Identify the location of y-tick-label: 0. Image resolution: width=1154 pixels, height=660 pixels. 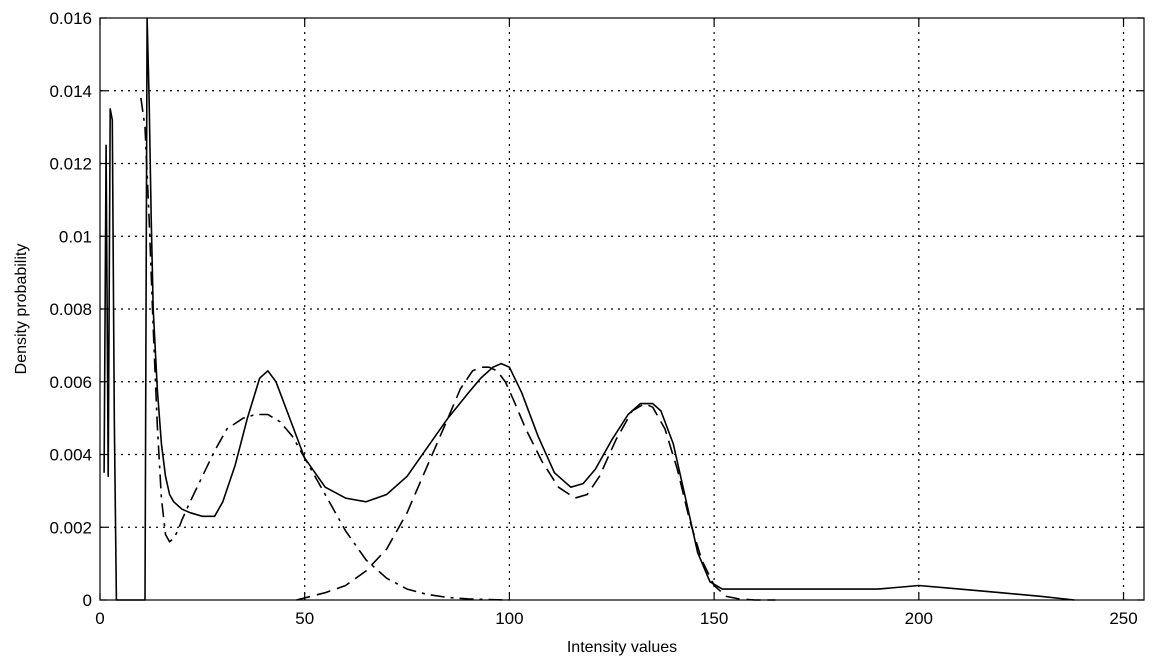
(87, 600).